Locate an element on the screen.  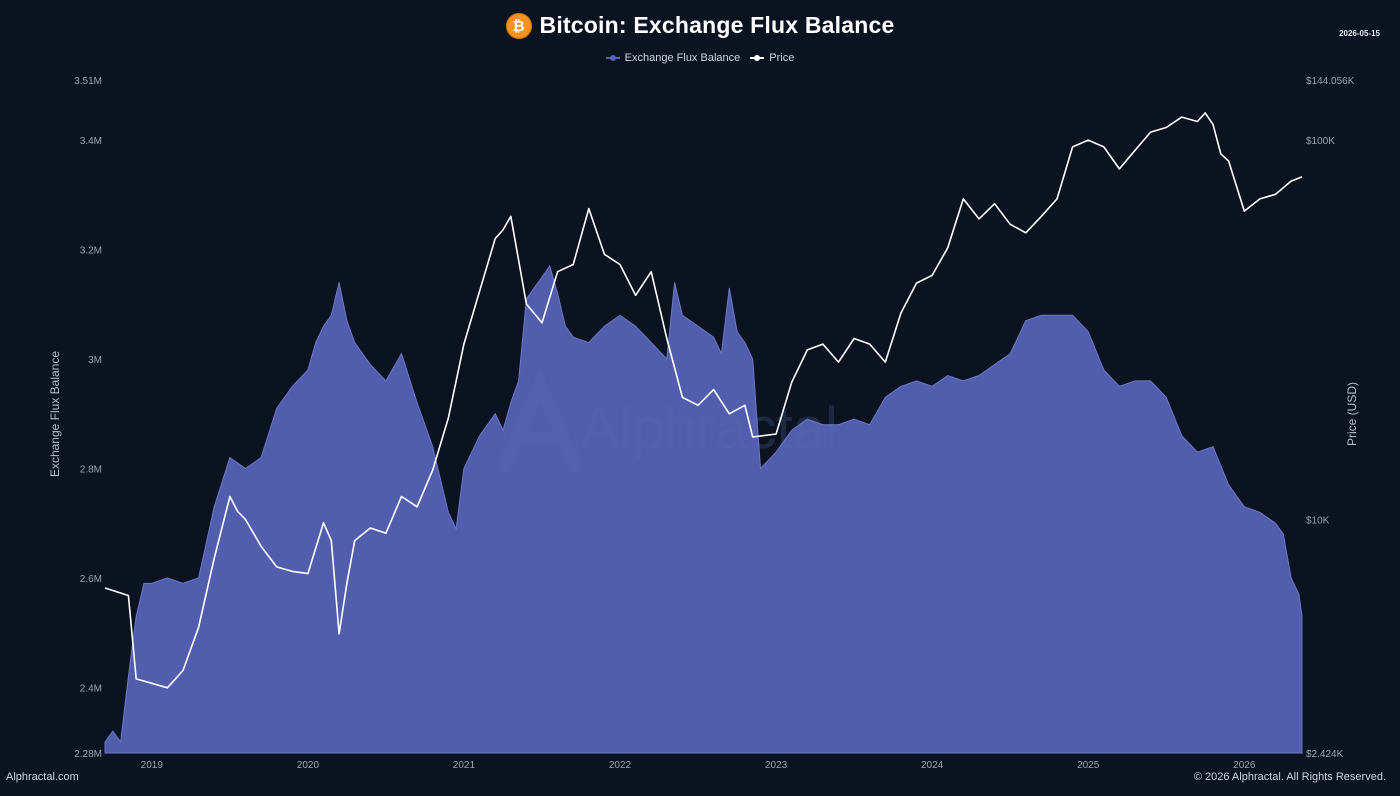
legend-marker-price is located at coordinates (757, 58).